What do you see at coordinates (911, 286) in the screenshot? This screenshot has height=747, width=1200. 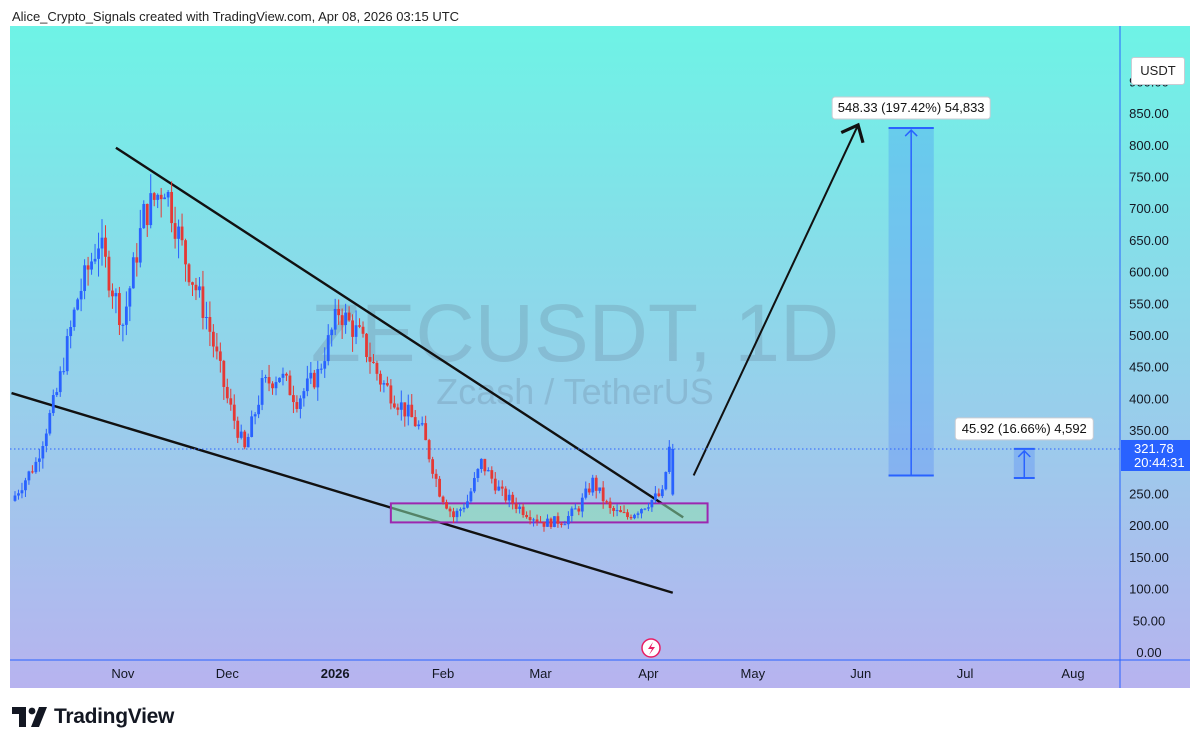 I see `price-range-measure-large: 548.33 (197.42%) 54,833` at bounding box center [911, 286].